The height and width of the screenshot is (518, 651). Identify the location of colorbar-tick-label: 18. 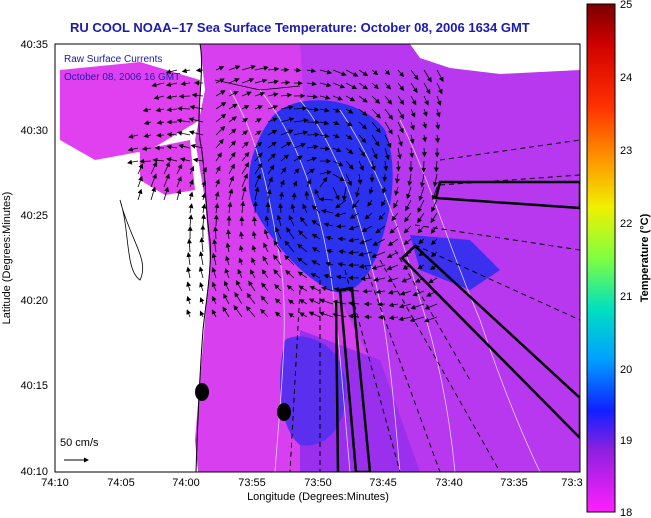
(626, 512).